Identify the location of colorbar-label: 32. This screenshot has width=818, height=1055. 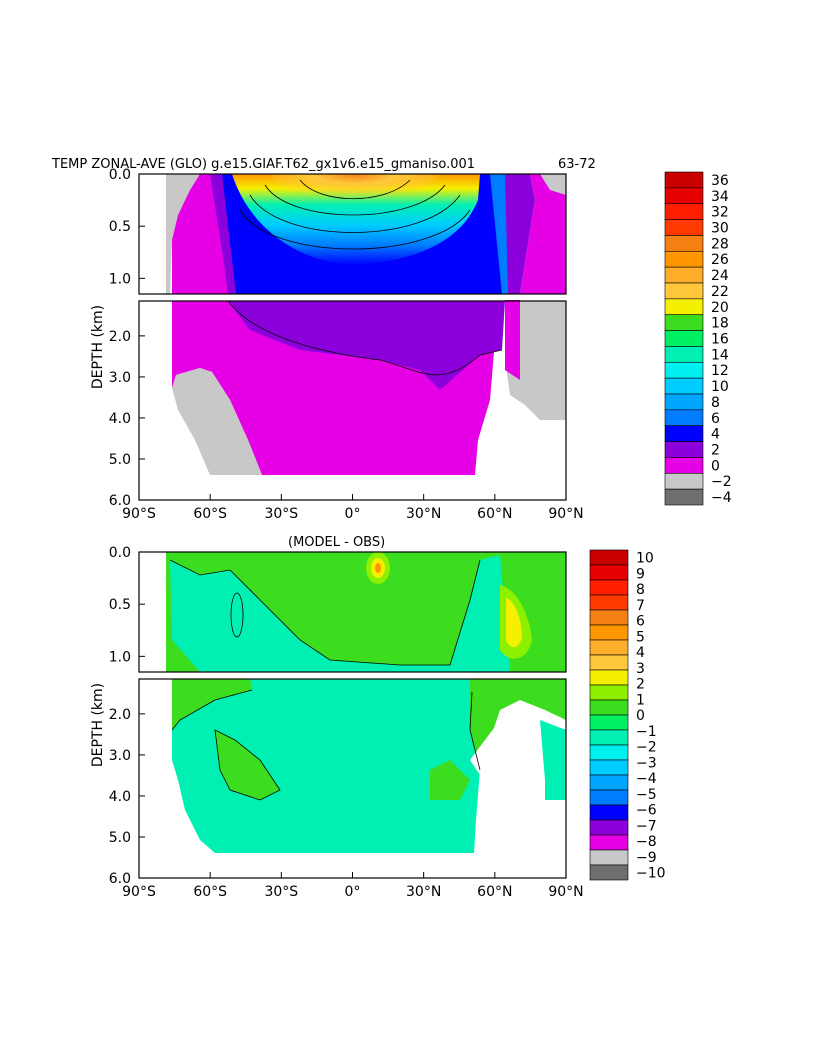
(720, 213).